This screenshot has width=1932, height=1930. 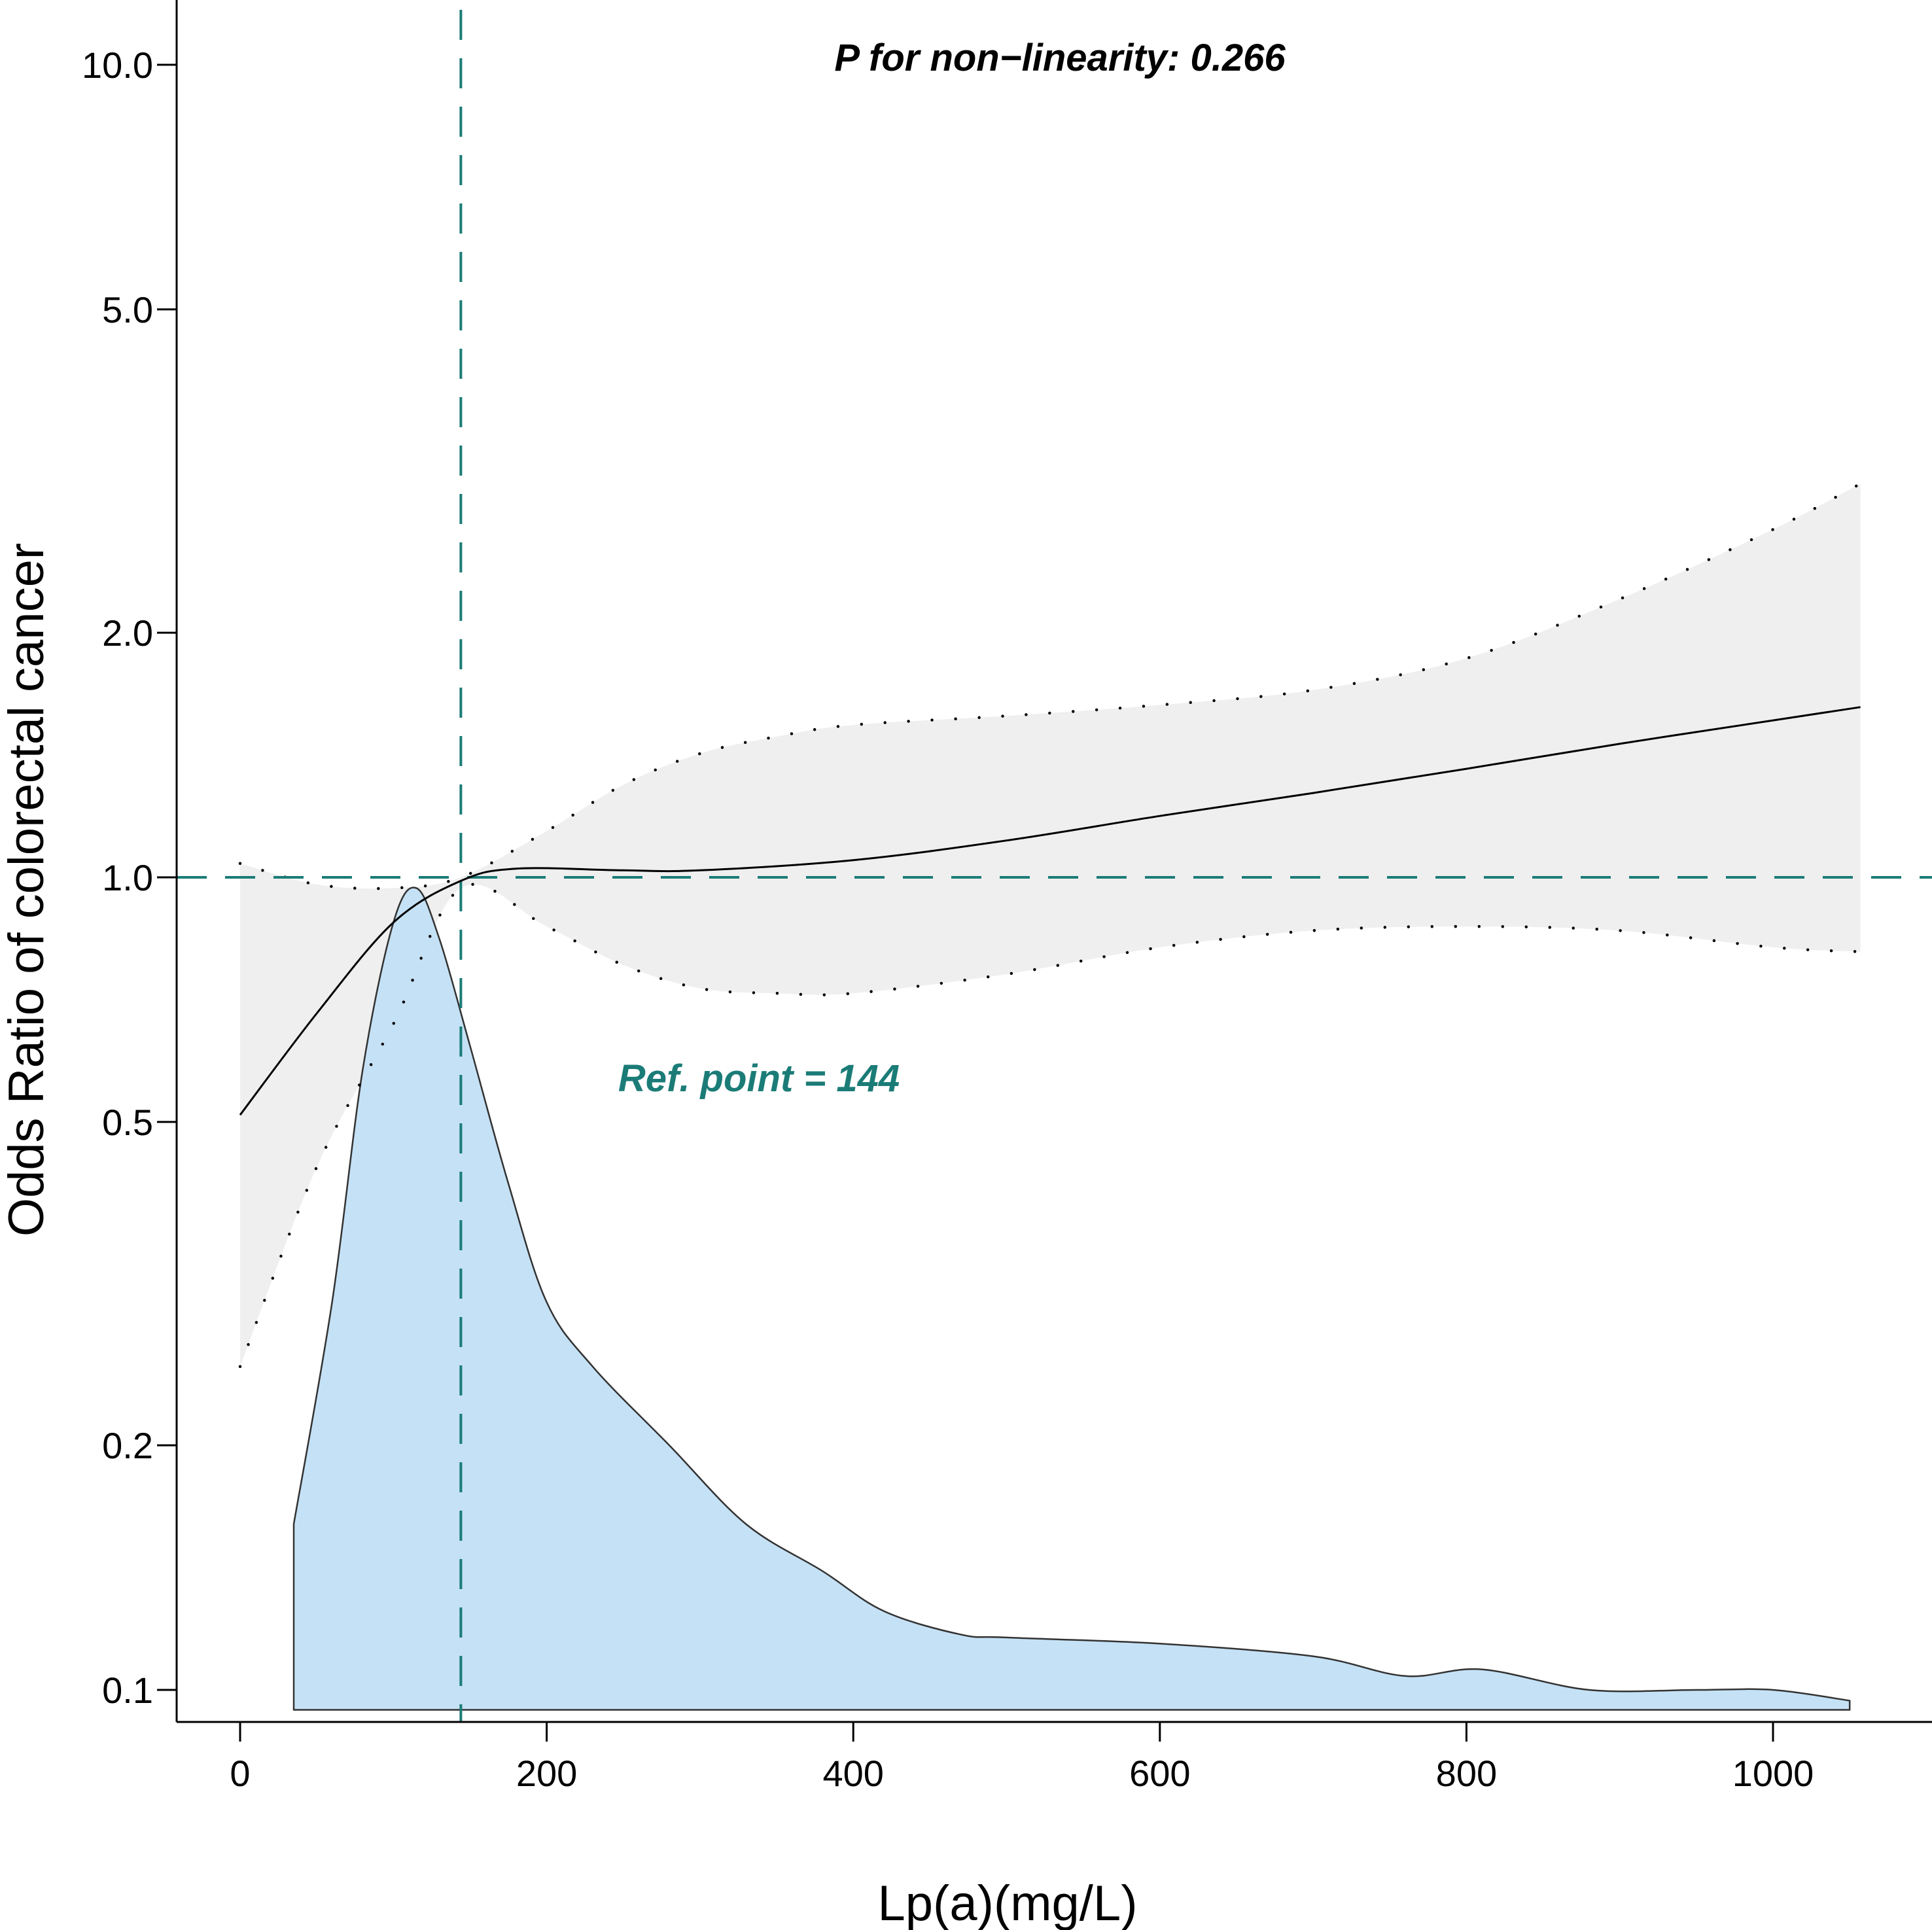 What do you see at coordinates (27, 890) in the screenshot?
I see `y-axis-title: Odds Ratio of colorectal cancer` at bounding box center [27, 890].